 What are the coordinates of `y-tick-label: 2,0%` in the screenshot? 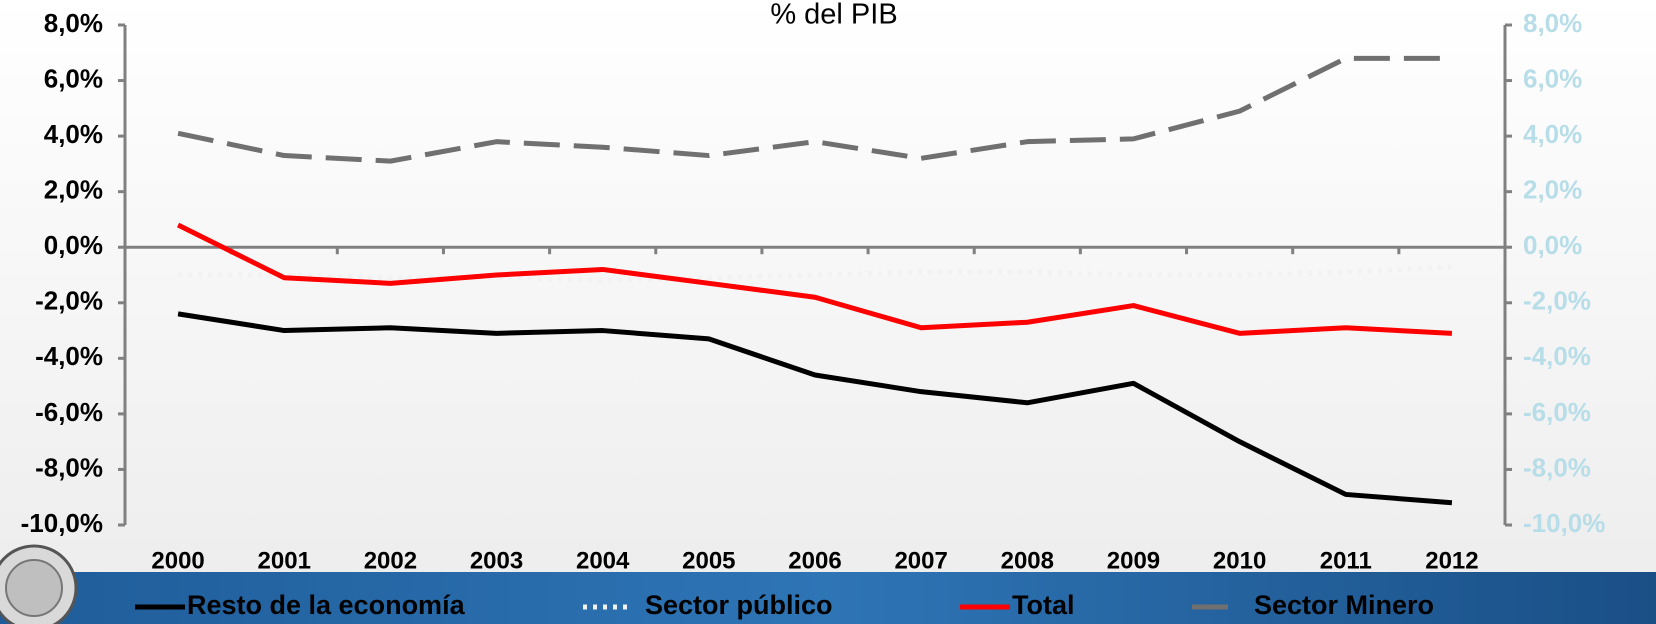 It's located at (73, 190).